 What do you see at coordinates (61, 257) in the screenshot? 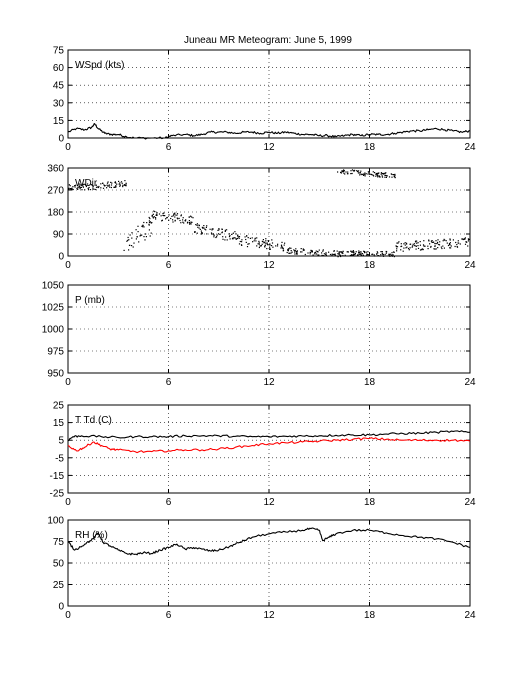
I see `wdir-ytick-label: 0` at bounding box center [61, 257].